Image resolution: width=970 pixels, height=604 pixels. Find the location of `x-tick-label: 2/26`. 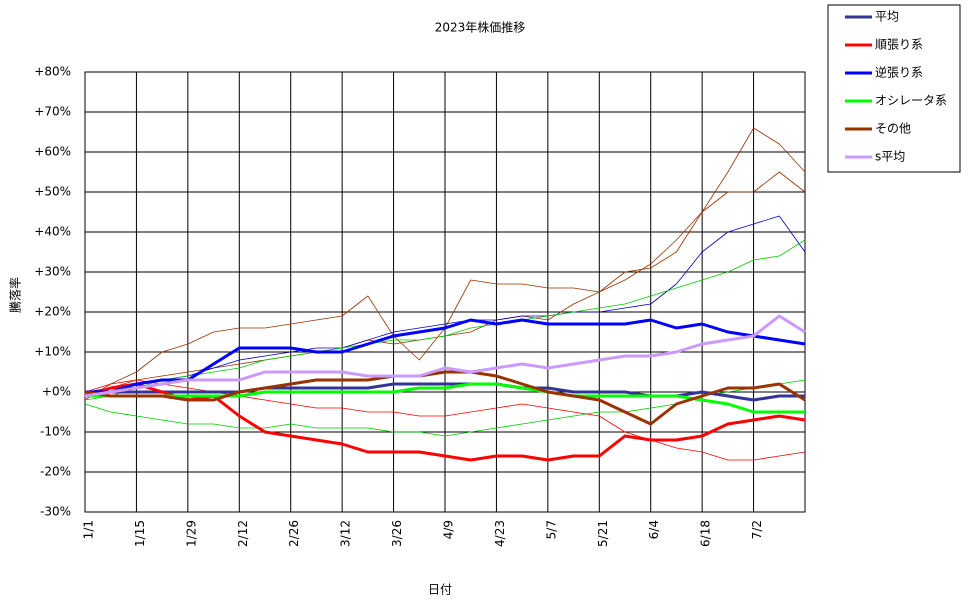

x-tick-label: 2/26 is located at coordinates (294, 533).